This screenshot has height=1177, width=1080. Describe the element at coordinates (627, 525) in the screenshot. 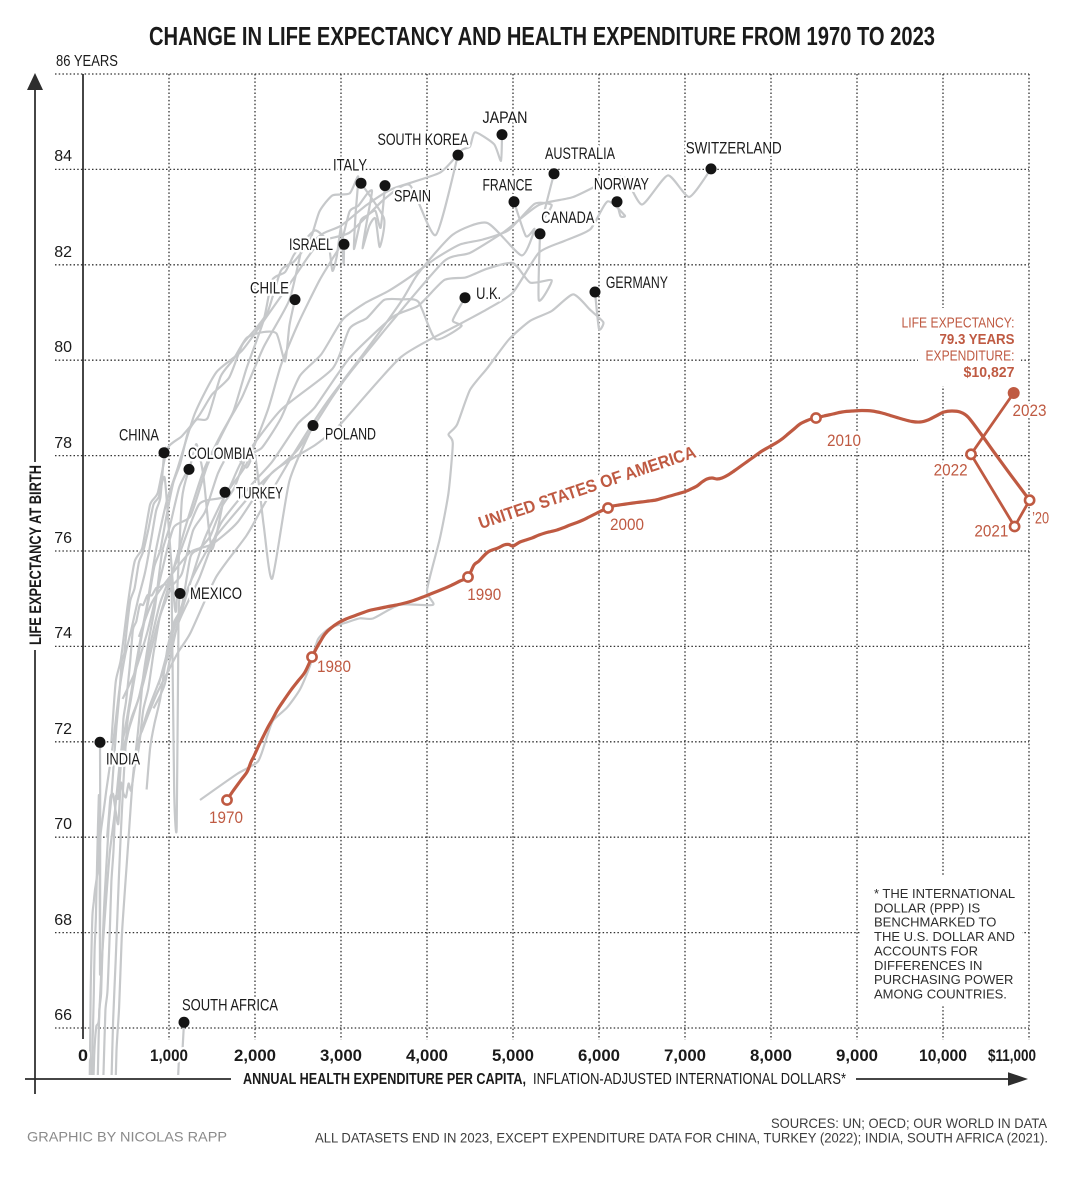

I see `svg-text: 2000` at that location.